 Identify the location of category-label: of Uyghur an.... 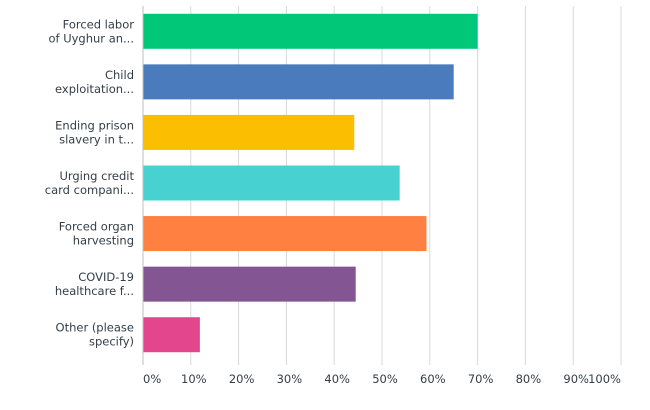
(91, 38).